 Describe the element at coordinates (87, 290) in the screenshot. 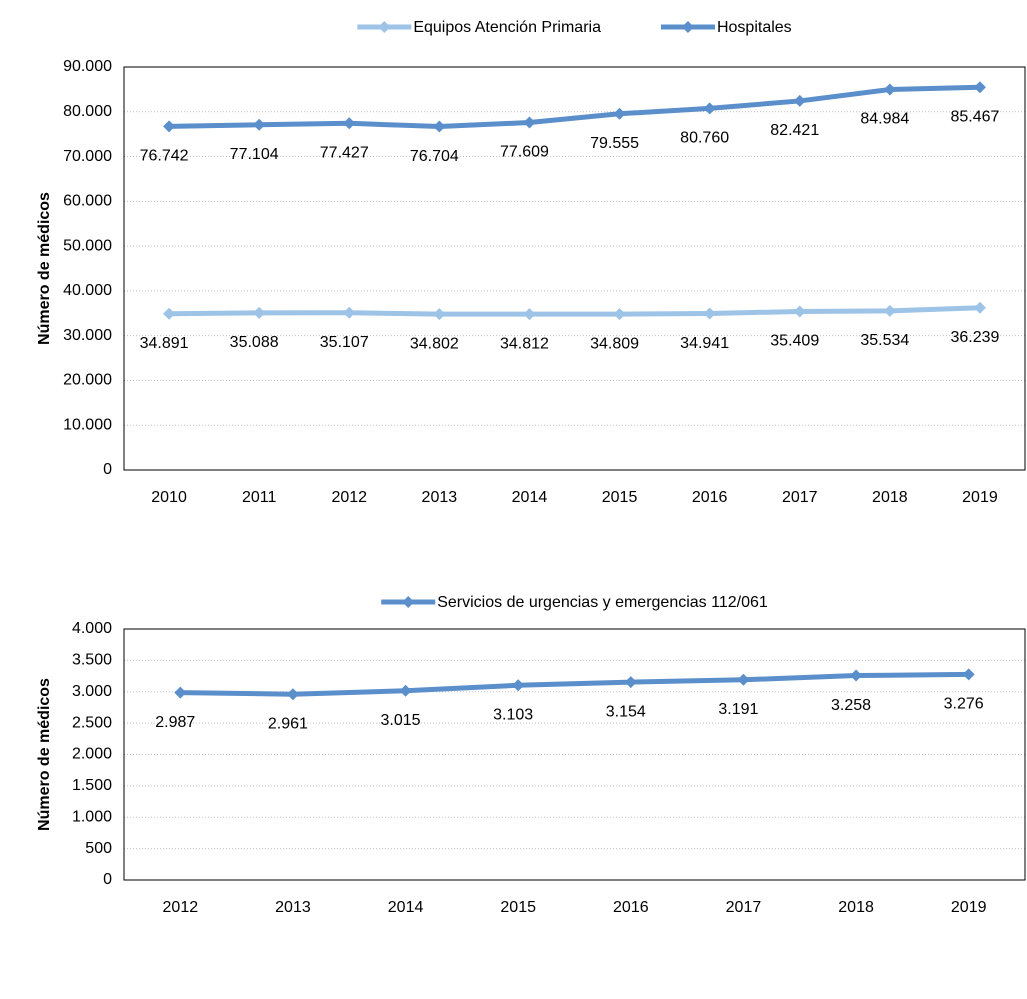

I see `y-tick-label: 40.000` at that location.